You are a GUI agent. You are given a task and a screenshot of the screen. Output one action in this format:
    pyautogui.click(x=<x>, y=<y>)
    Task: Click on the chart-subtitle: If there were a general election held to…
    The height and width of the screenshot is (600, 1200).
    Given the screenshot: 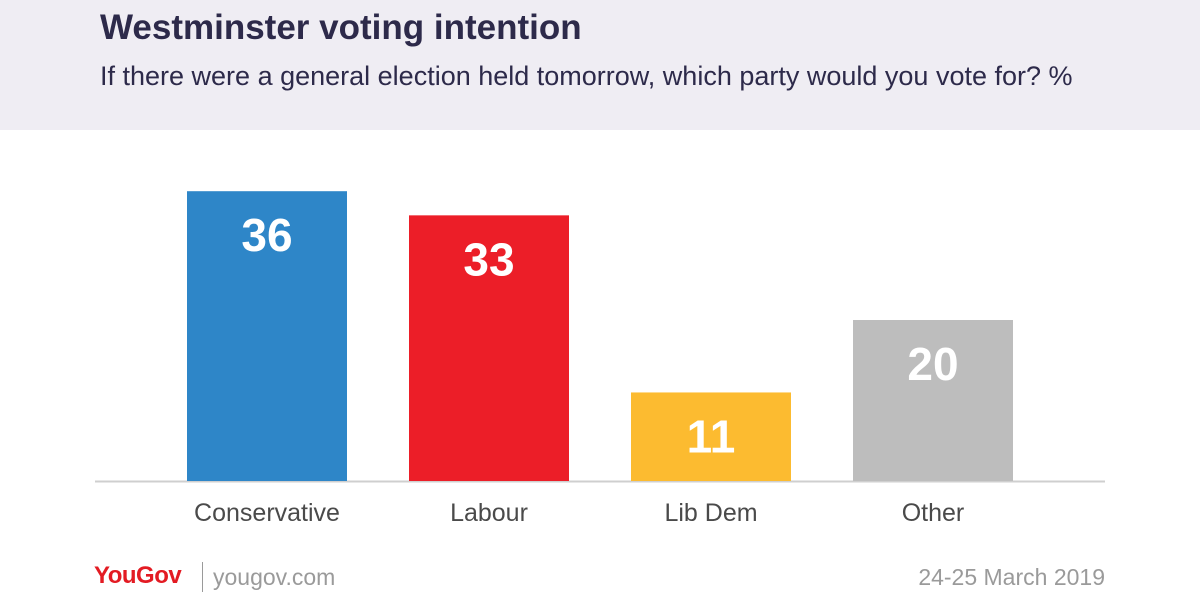 What is the action you would take?
    pyautogui.click(x=586, y=76)
    